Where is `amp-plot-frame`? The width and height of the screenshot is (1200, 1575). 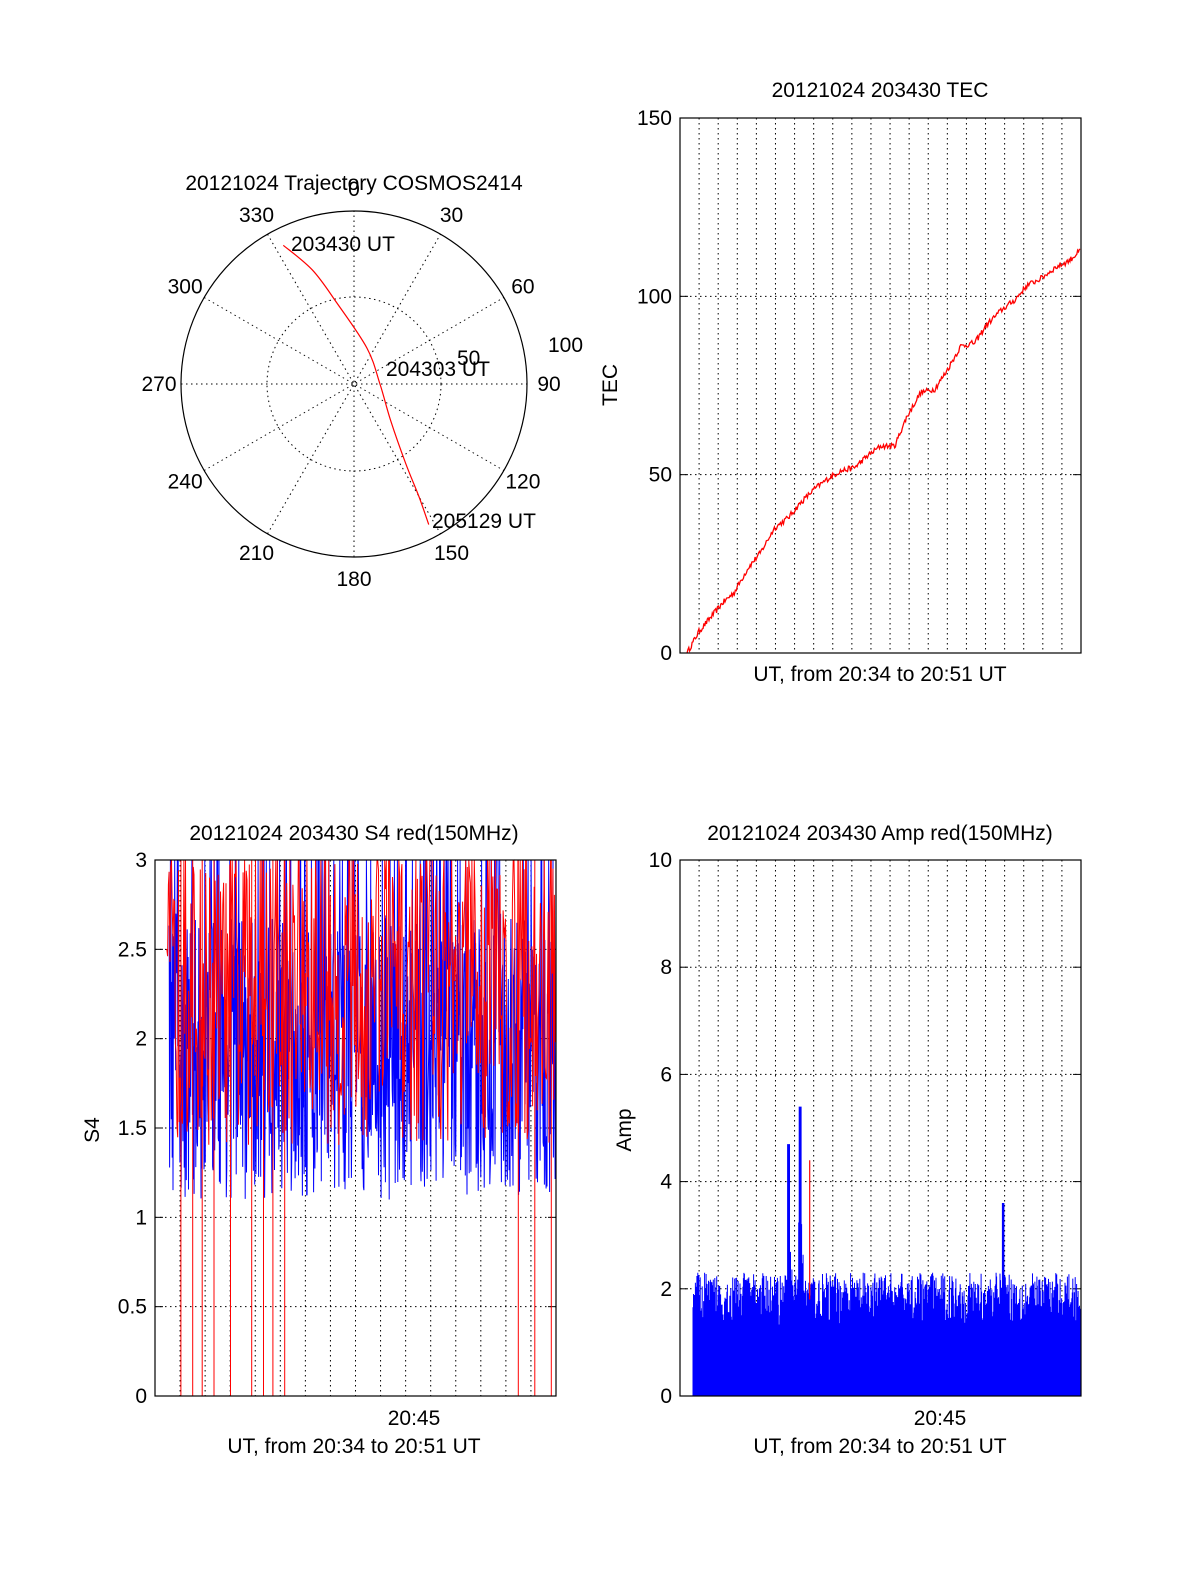
amp-plot-frame is located at coordinates (880, 1128).